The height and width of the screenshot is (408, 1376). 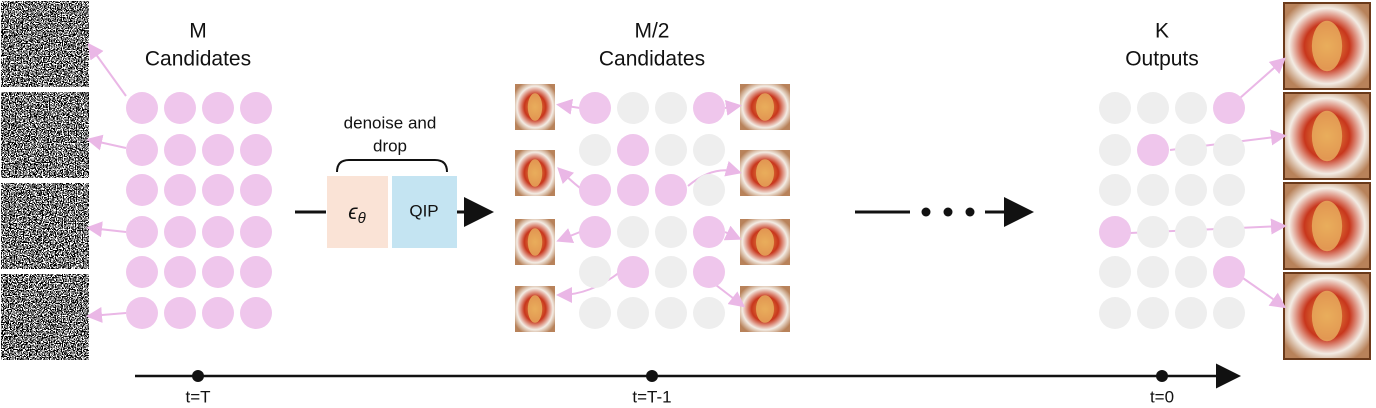 What do you see at coordinates (392, 166) in the screenshot?
I see `brace` at bounding box center [392, 166].